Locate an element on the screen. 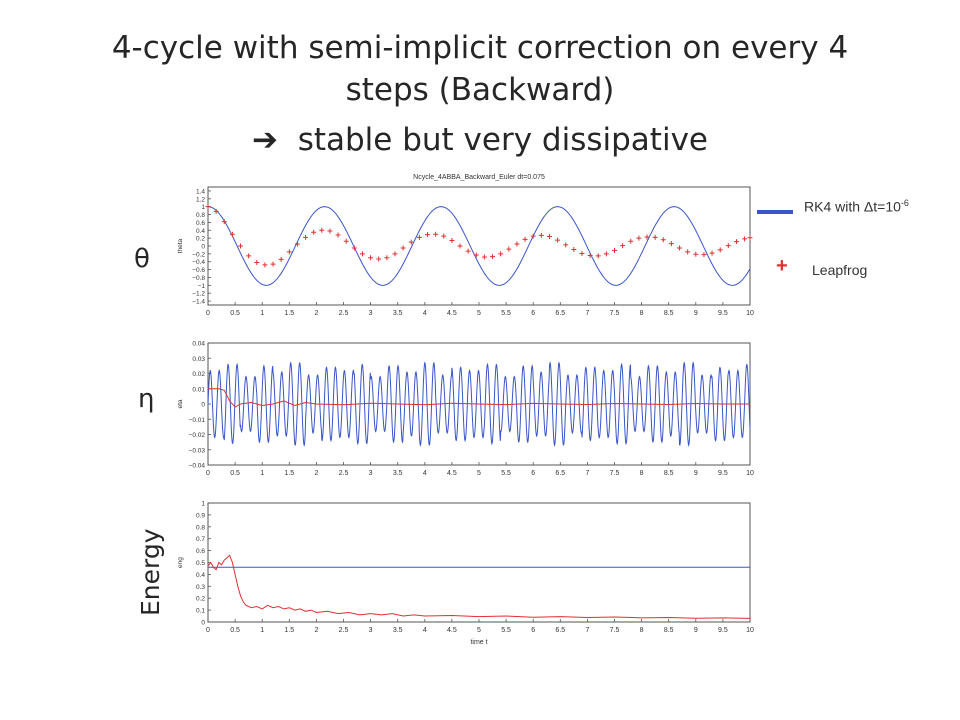 The width and height of the screenshot is (960, 720). leapfrog-series-line is located at coordinates (479, 398).